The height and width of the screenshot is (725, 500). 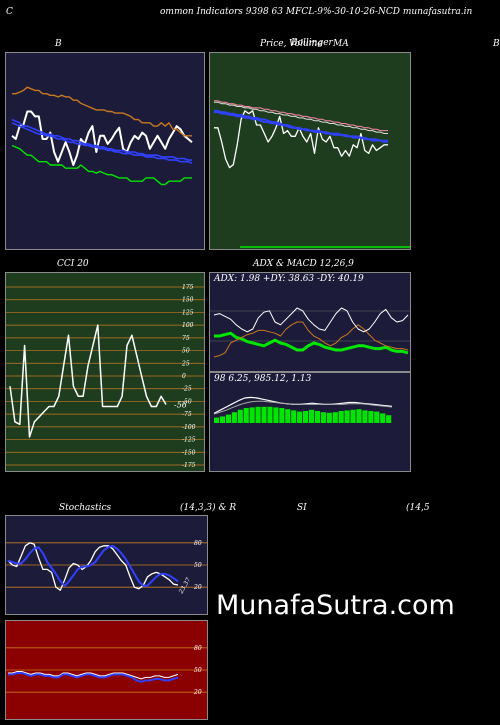 I want to click on cci-tick-label: 175, so click(x=188, y=287).